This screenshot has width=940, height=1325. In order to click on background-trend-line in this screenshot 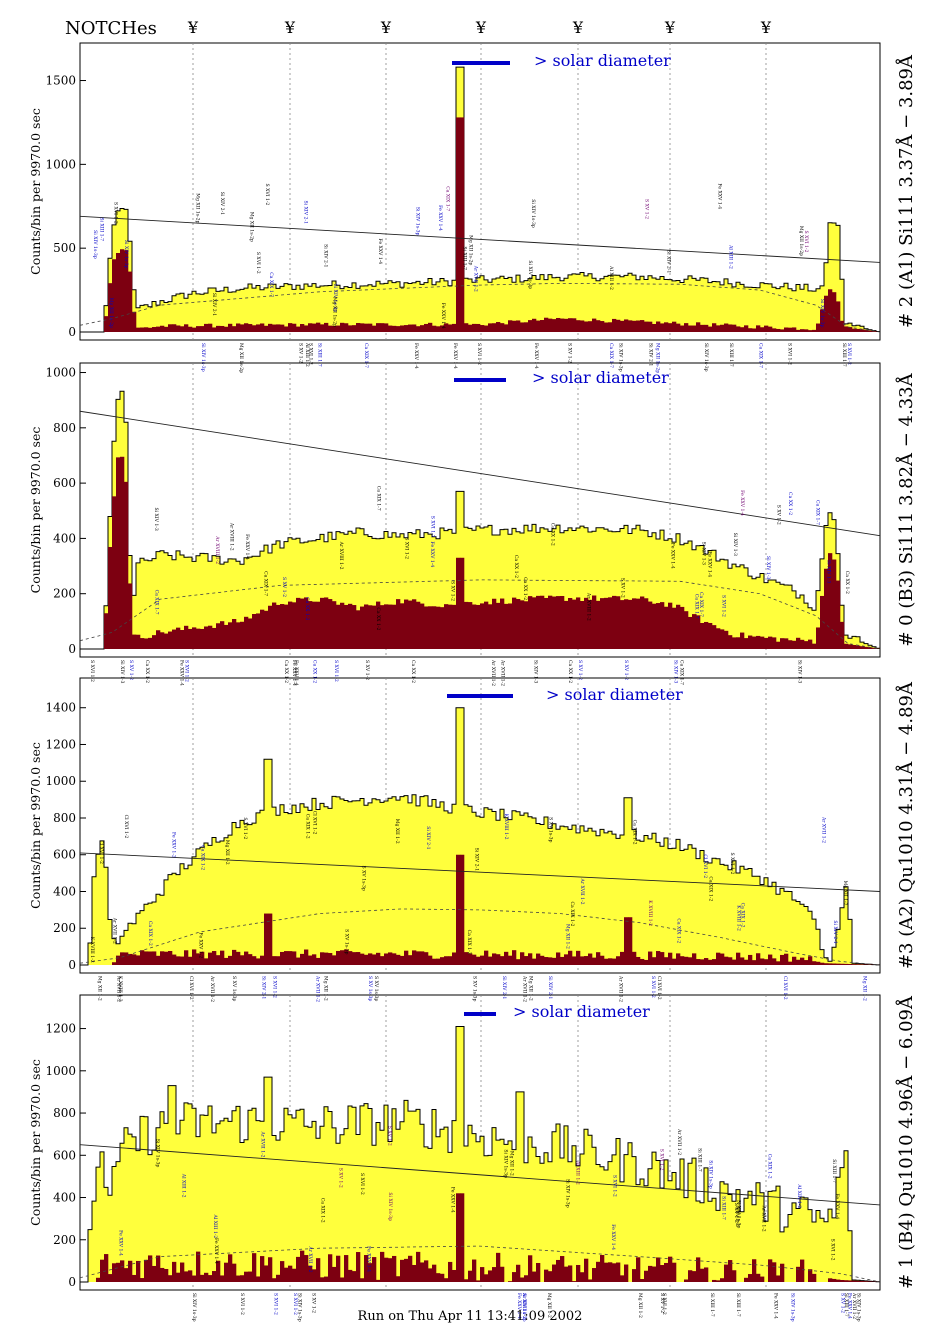, I will do `click(480, 872)`.